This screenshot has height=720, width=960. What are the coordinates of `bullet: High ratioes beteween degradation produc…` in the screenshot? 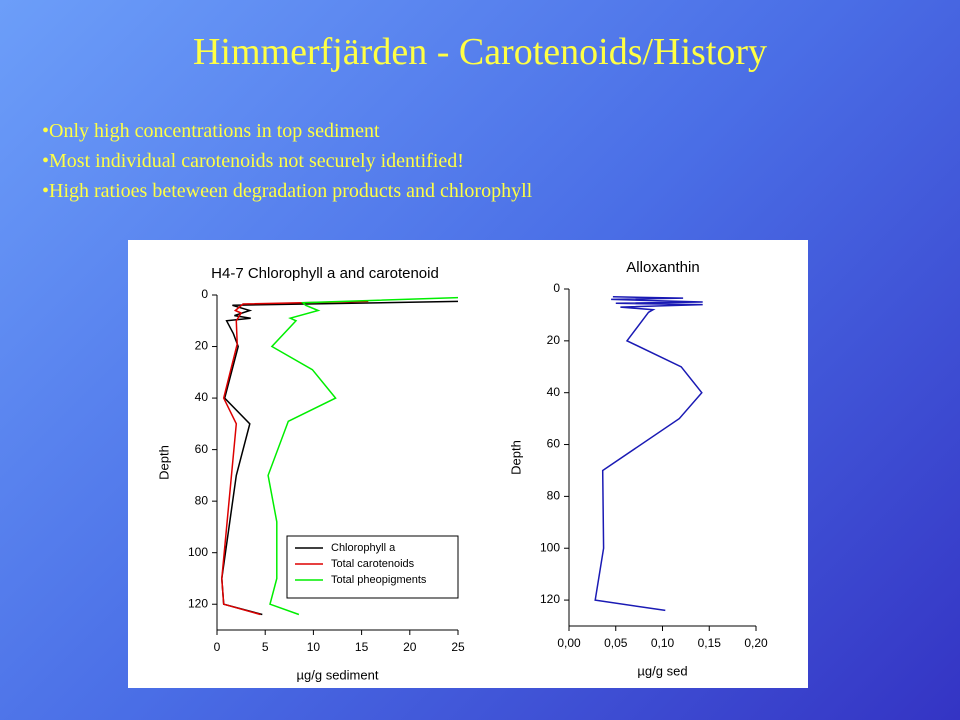 It's located at (287, 191).